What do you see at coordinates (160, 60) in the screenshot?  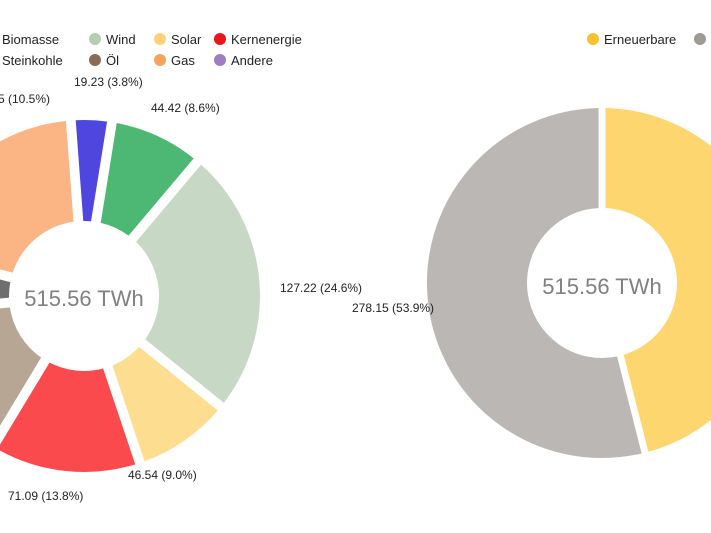 I see `legend-marker-gas` at bounding box center [160, 60].